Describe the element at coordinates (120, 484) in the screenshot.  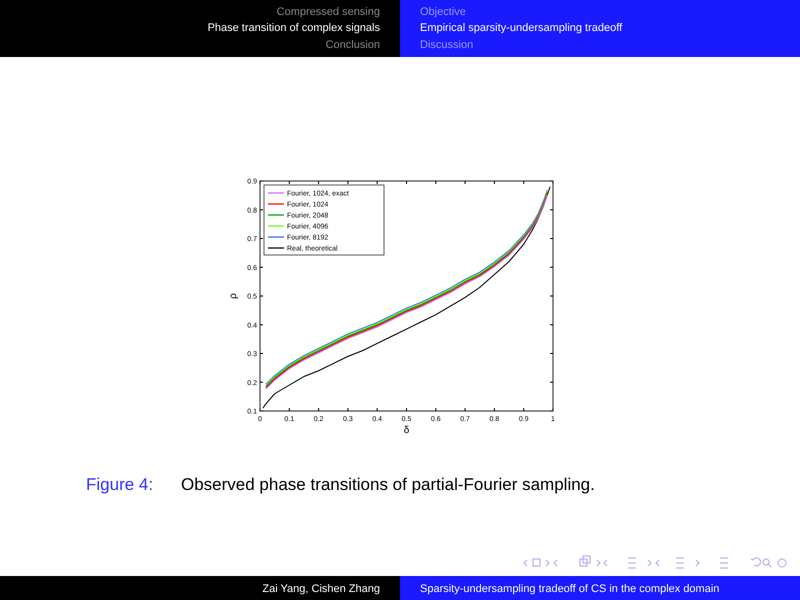
I see `caption: Figure 4:` at that location.